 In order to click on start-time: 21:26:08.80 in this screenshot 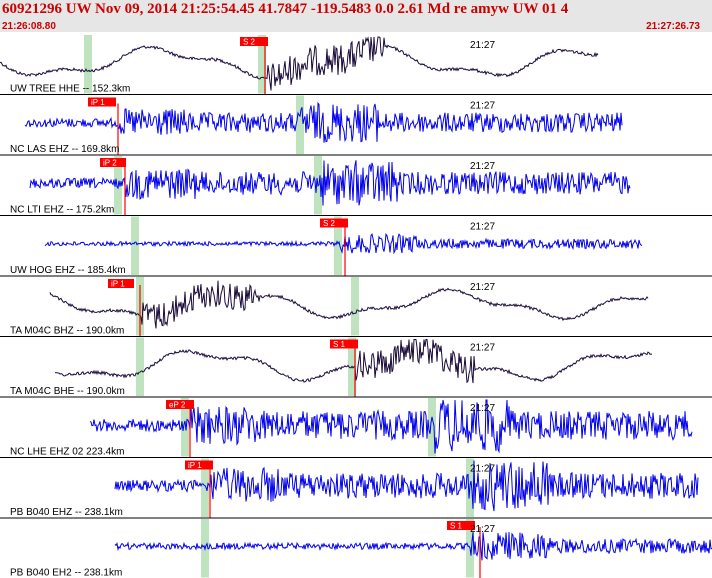, I will do `click(29, 26)`.